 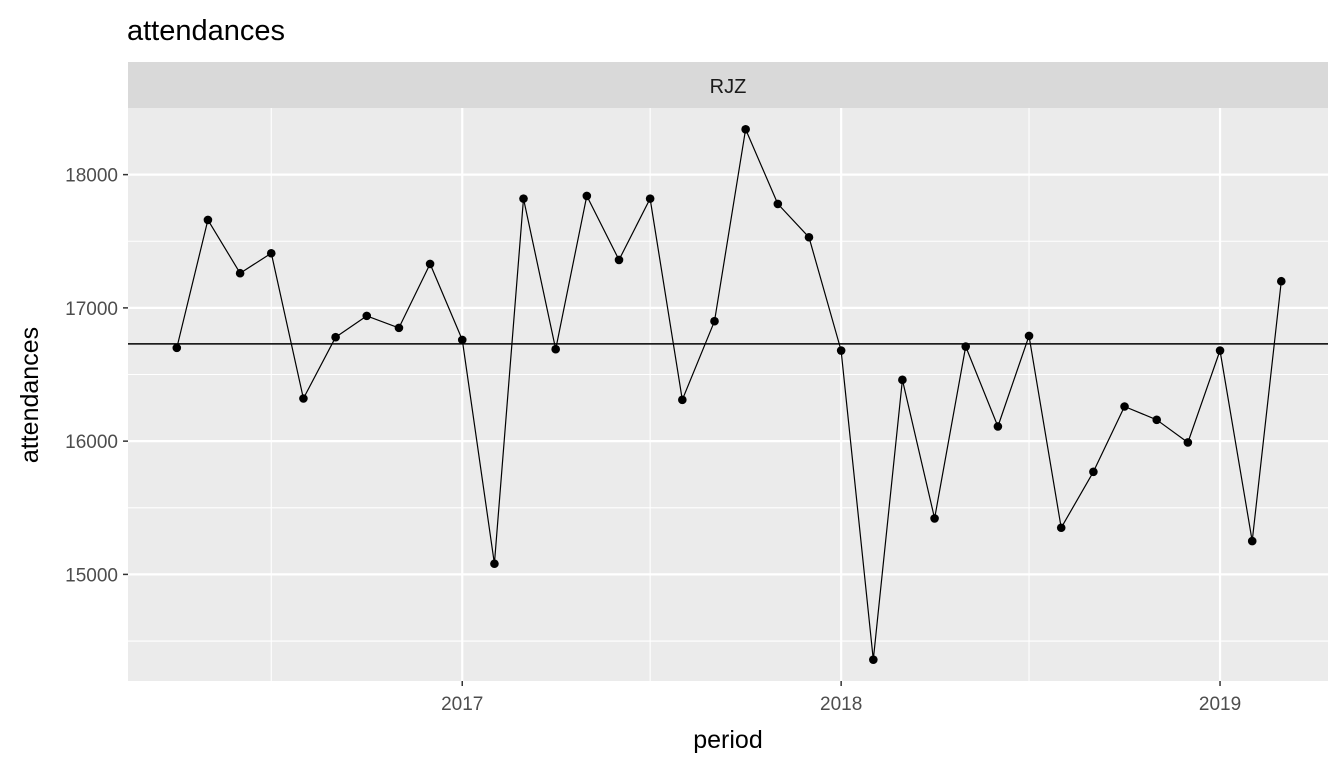 I want to click on y-tick-label: 16000, so click(x=91, y=442).